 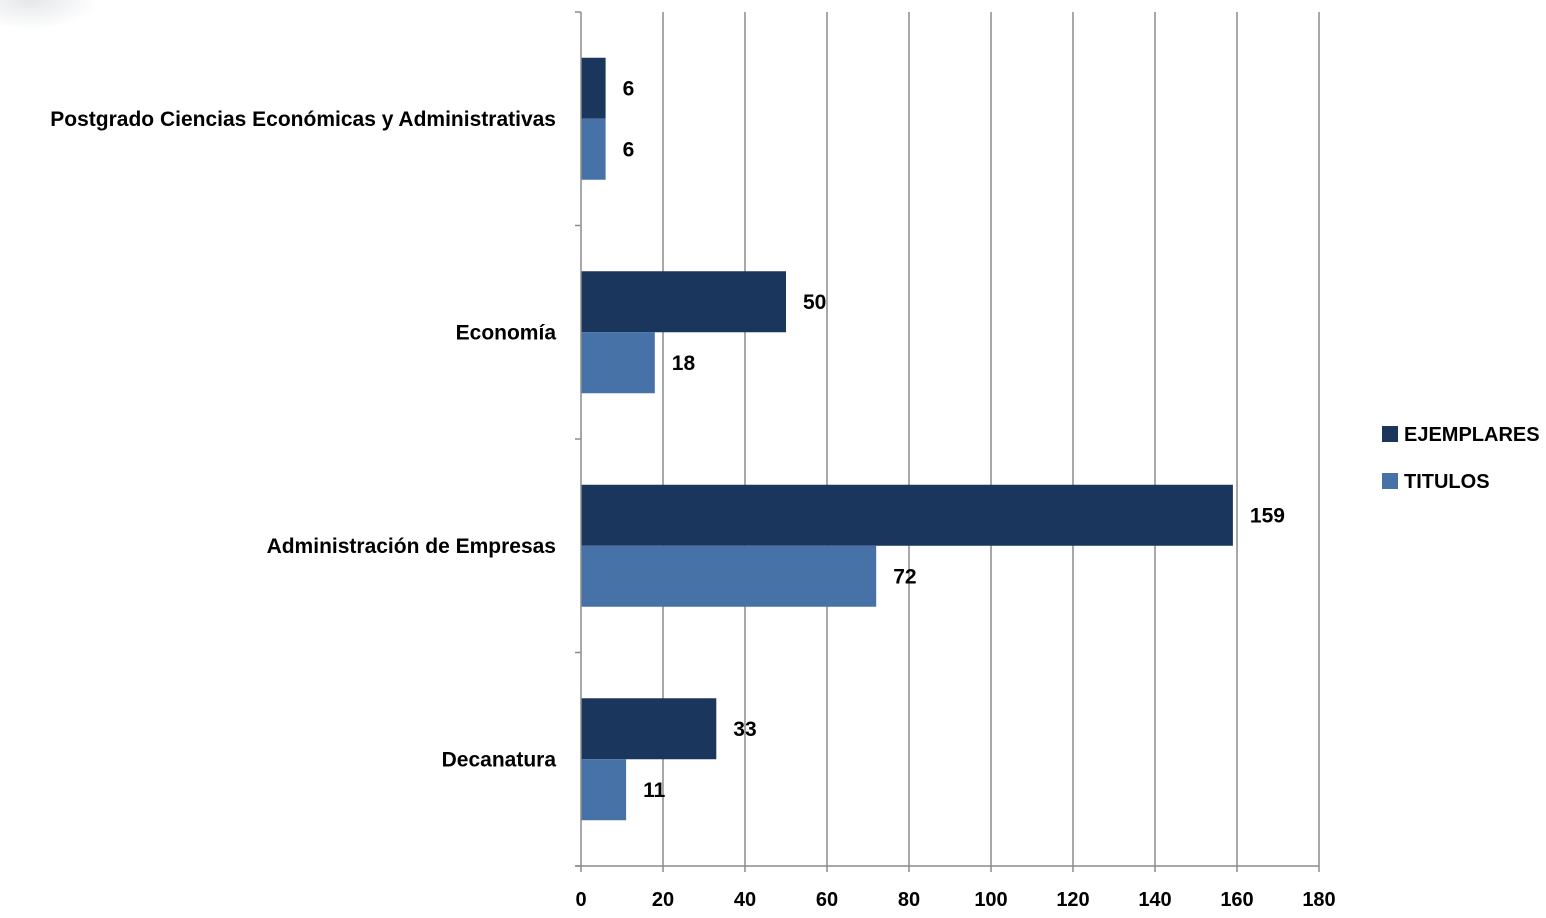 What do you see at coordinates (827, 900) in the screenshot?
I see `x-tick-label: 60` at bounding box center [827, 900].